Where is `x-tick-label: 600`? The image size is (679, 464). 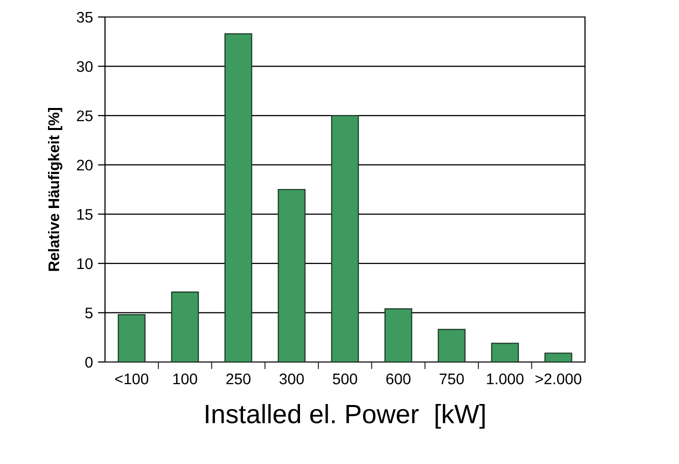 x-tick-label: 600 is located at coordinates (398, 379).